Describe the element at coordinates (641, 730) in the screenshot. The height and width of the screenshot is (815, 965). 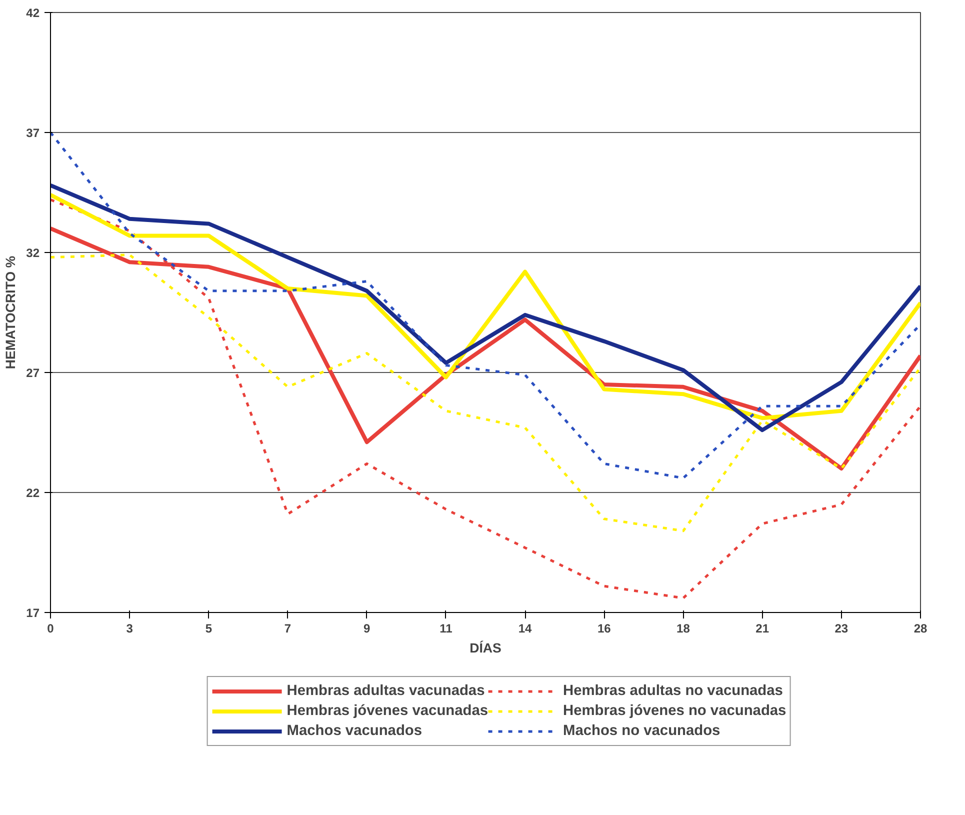
I see `legend-label: Machos no vacunados` at that location.